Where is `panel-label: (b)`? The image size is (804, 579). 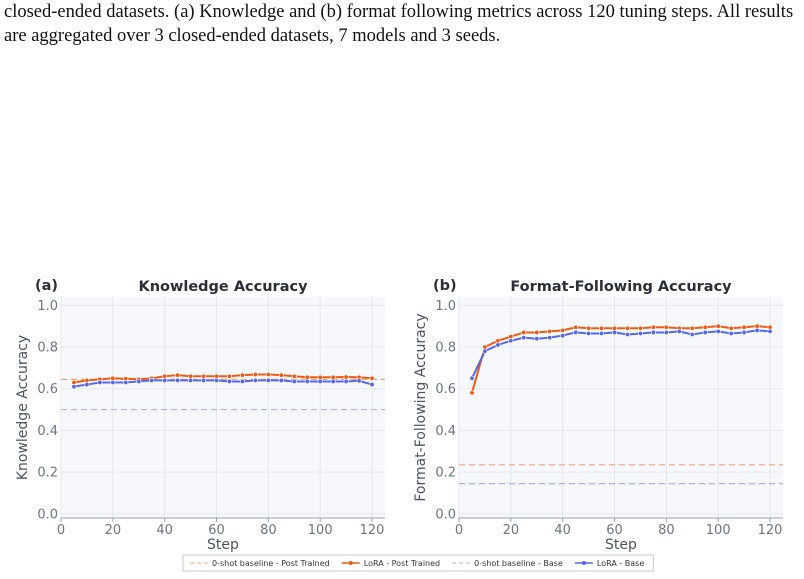 panel-label: (b) is located at coordinates (445, 286).